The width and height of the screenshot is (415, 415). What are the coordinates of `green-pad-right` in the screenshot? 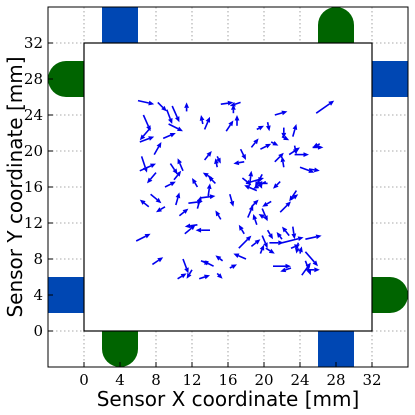 It's located at (385, 295).